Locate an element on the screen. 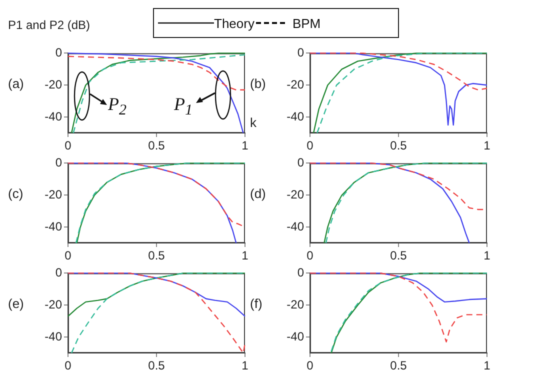  legend-box: Theory BPM is located at coordinates (276, 23).